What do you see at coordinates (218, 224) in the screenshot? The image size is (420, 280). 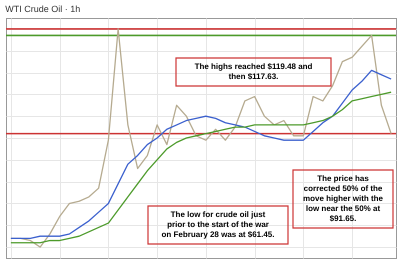 I see `annotation: The low for crude oil just prior to the start of the war on February 28 was at $61.45.` at bounding box center [218, 224].